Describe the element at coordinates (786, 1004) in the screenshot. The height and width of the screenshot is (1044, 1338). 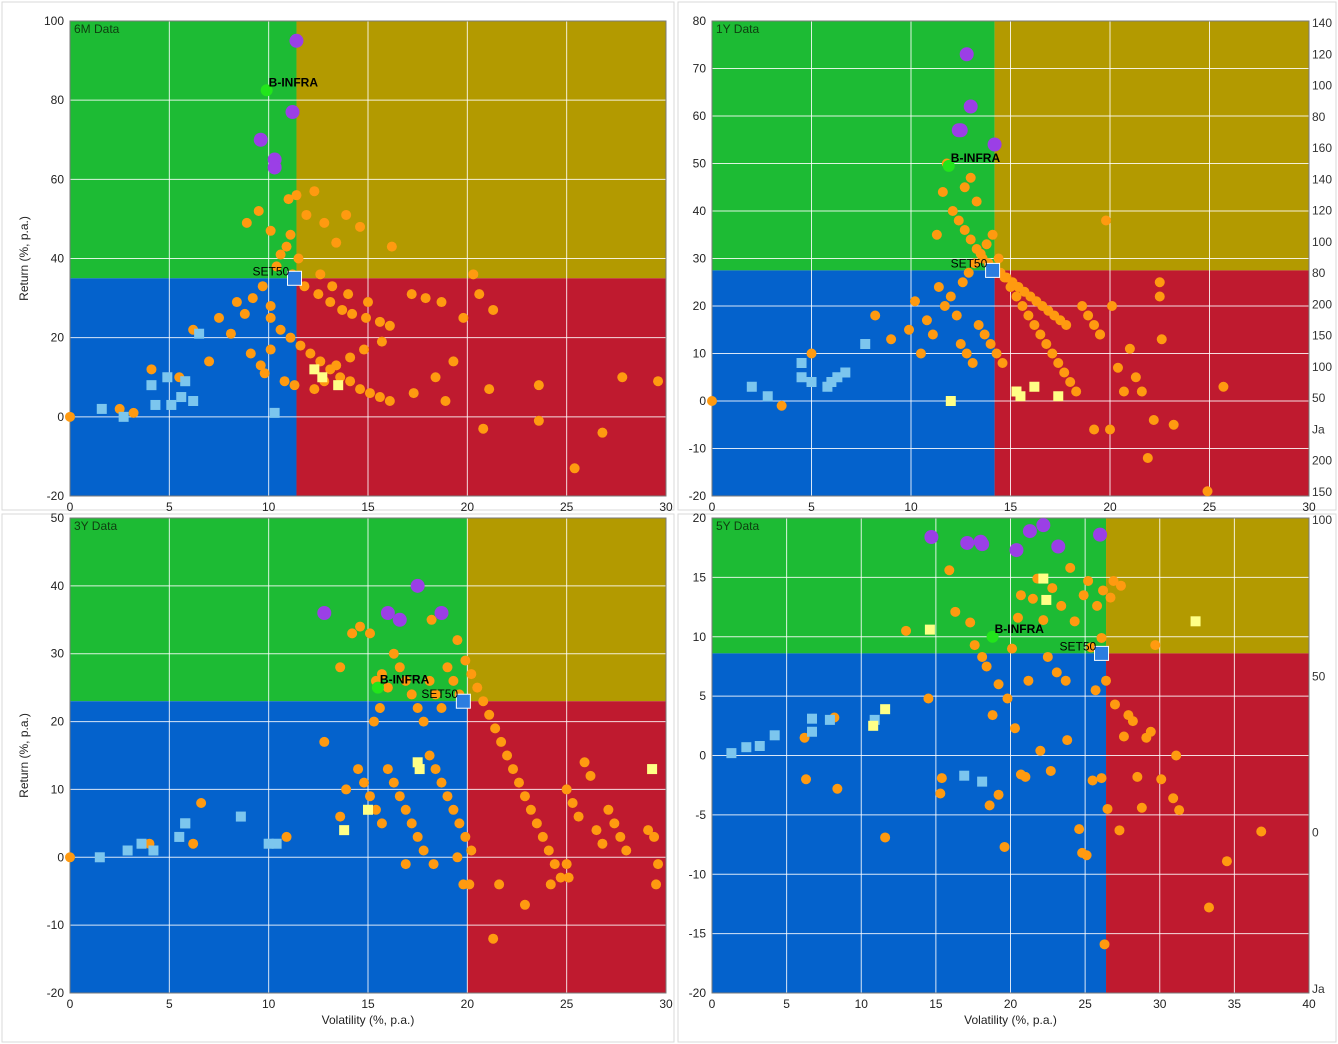
I see `x-tick-label: 5` at that location.